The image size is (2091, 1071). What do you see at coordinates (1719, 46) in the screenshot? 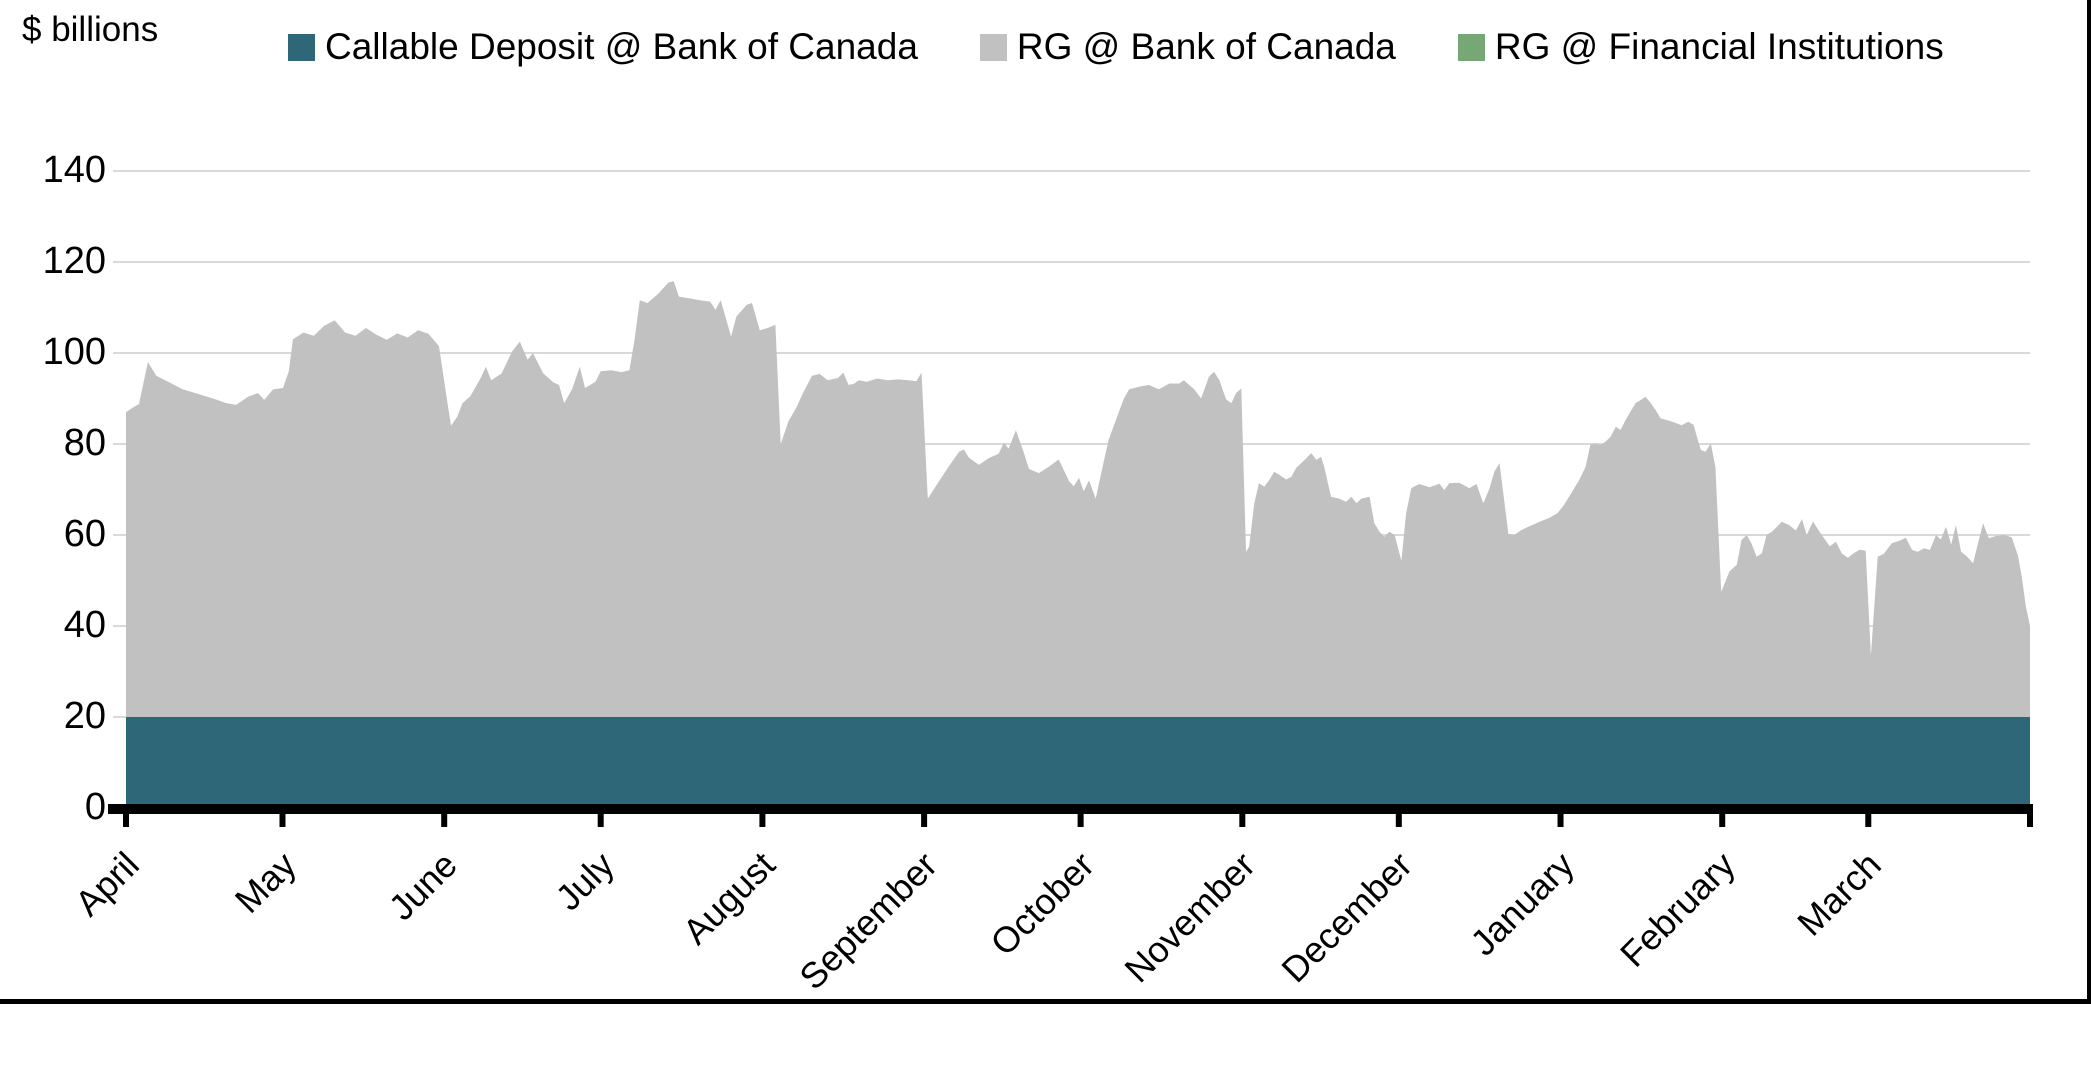
I see `legend-label-rg-financial-institutions: RG @ Financial Institutions` at bounding box center [1719, 46].